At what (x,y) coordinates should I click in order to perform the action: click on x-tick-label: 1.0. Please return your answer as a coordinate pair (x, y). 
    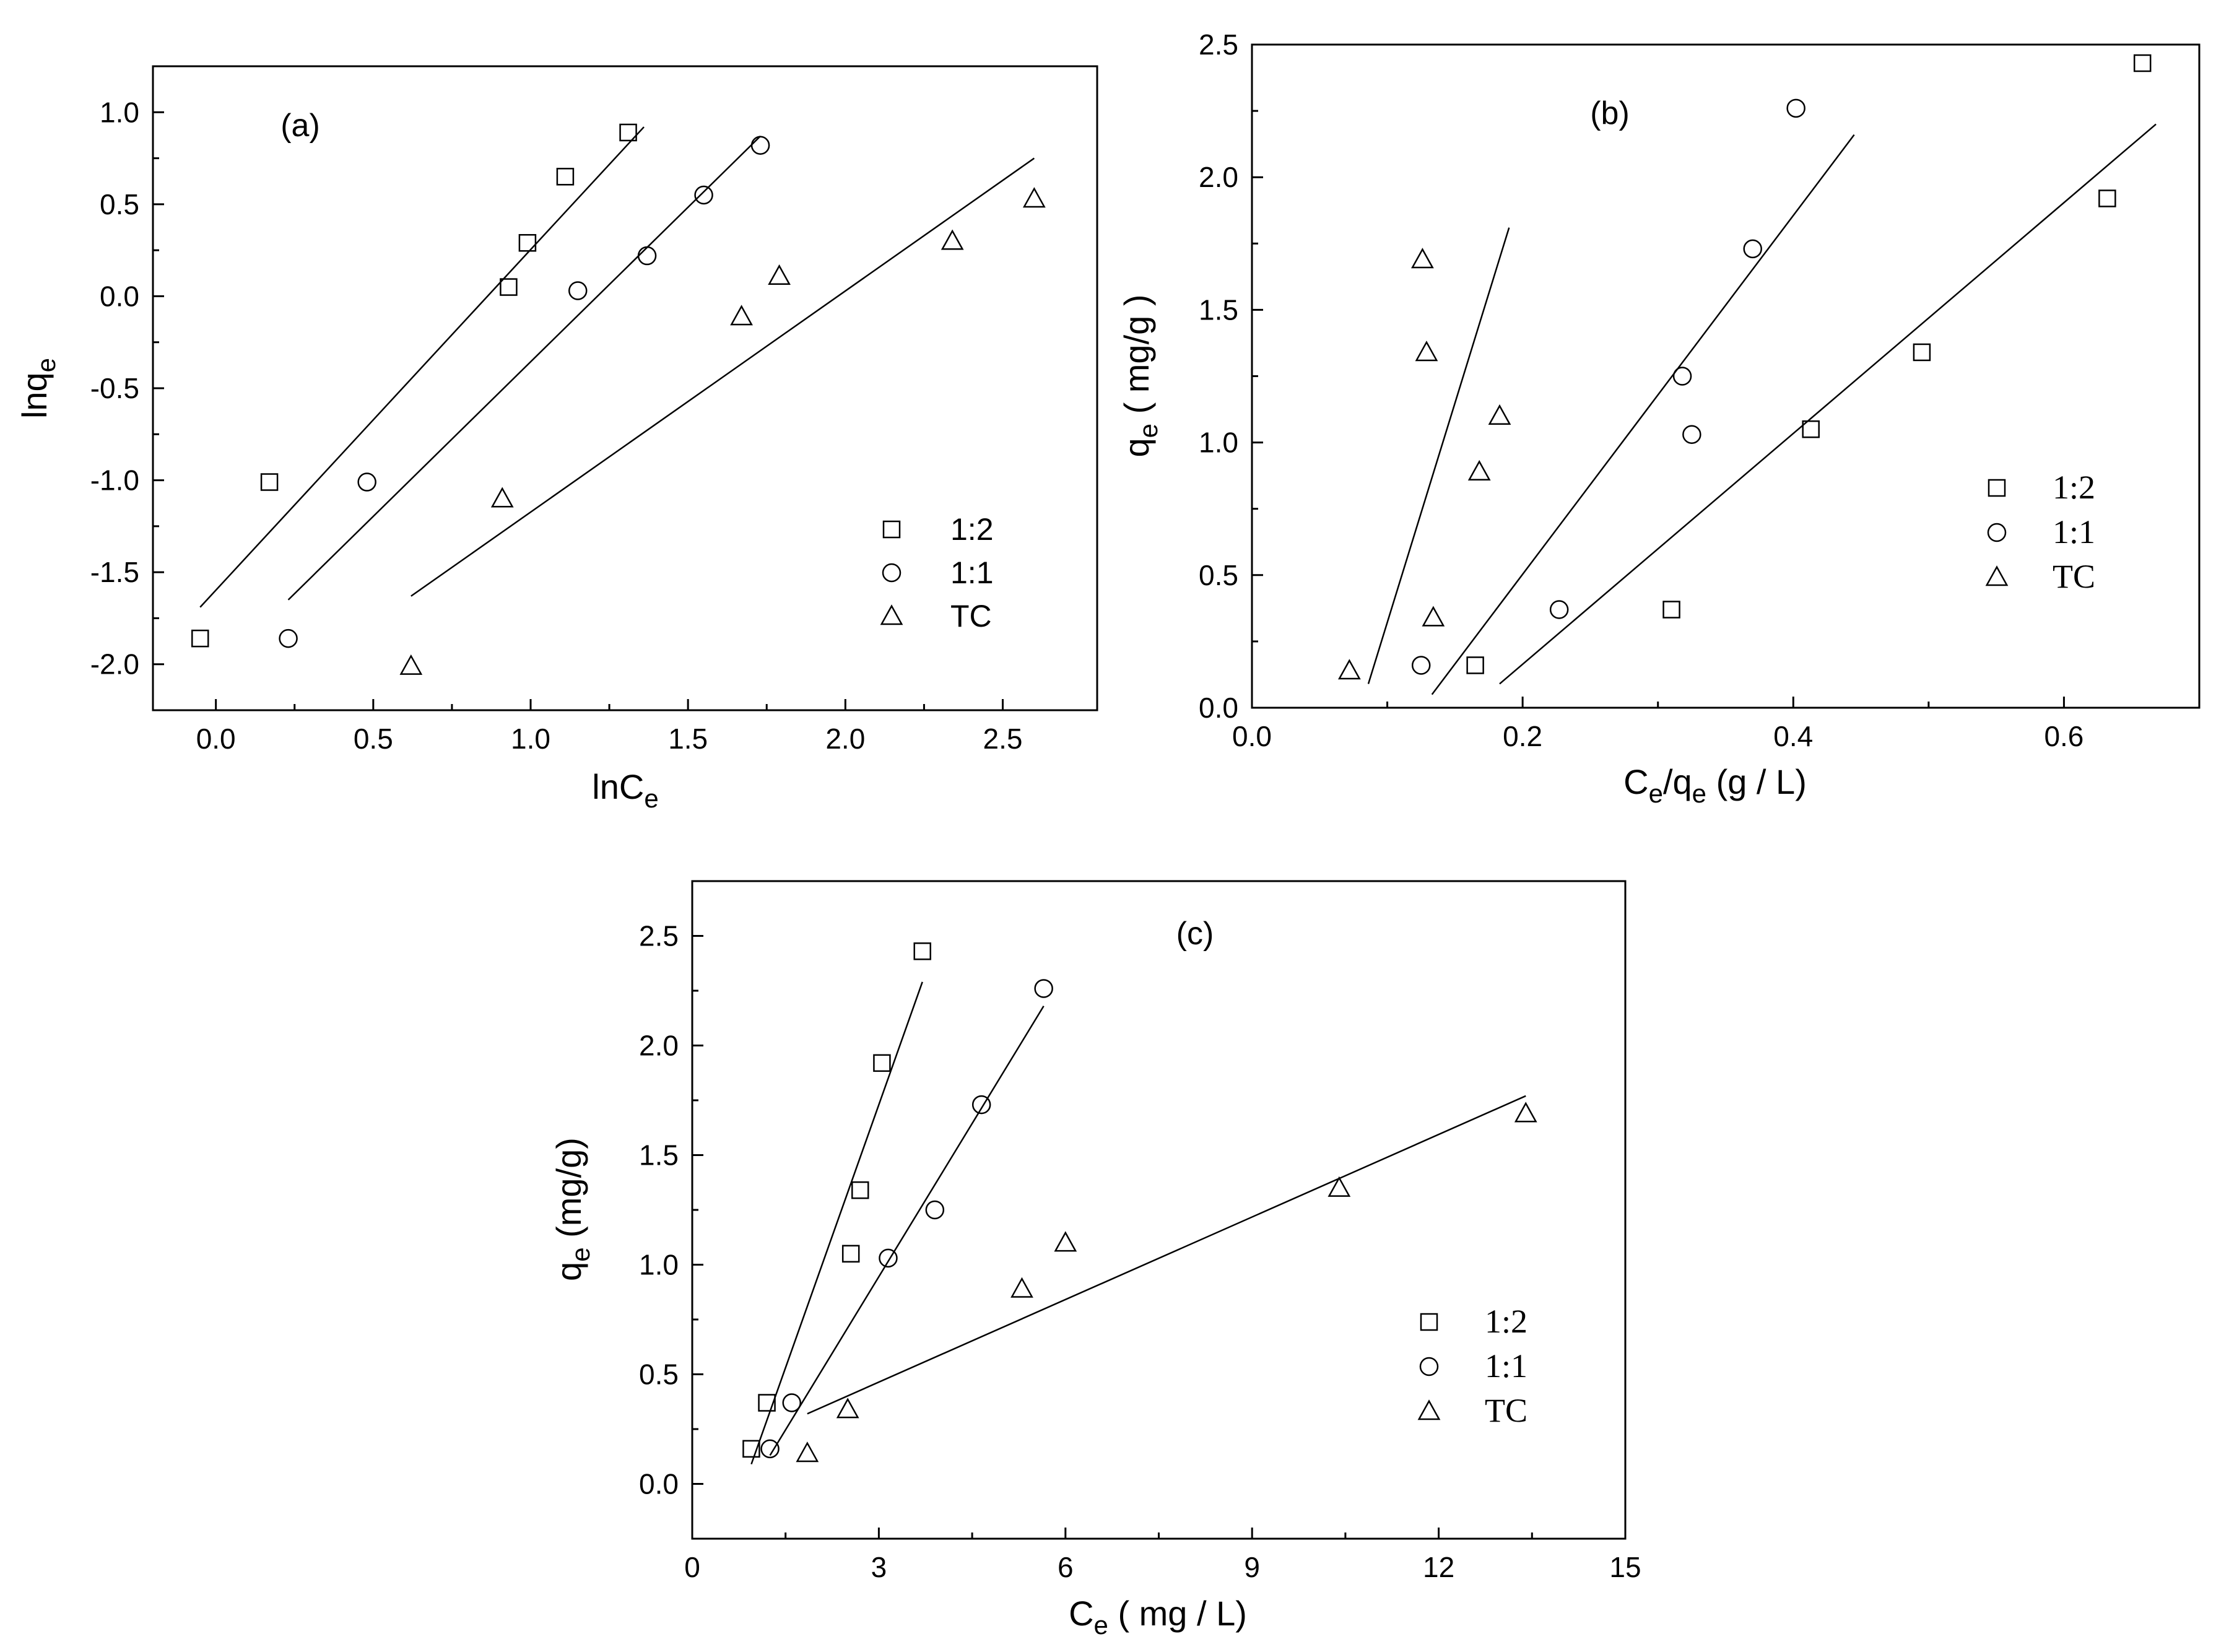
    Looking at the image, I should click on (530, 739).